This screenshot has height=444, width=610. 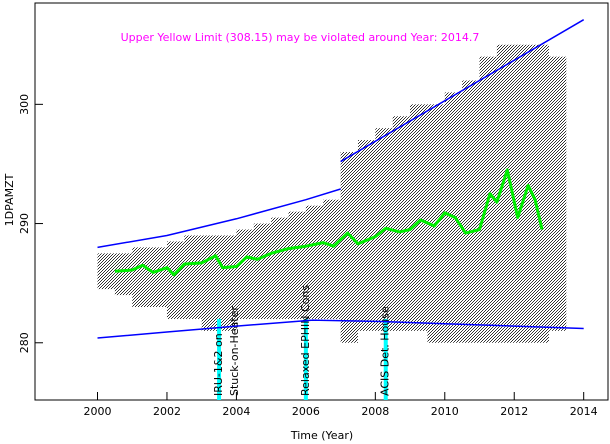 What do you see at coordinates (234, 351) in the screenshot?
I see `event-label: Stuck-on-Heater` at bounding box center [234, 351].